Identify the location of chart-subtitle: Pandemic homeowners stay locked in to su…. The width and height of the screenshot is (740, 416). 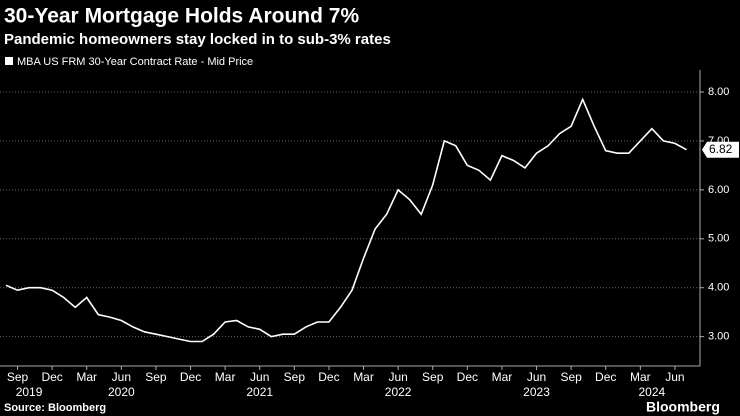
(197, 39).